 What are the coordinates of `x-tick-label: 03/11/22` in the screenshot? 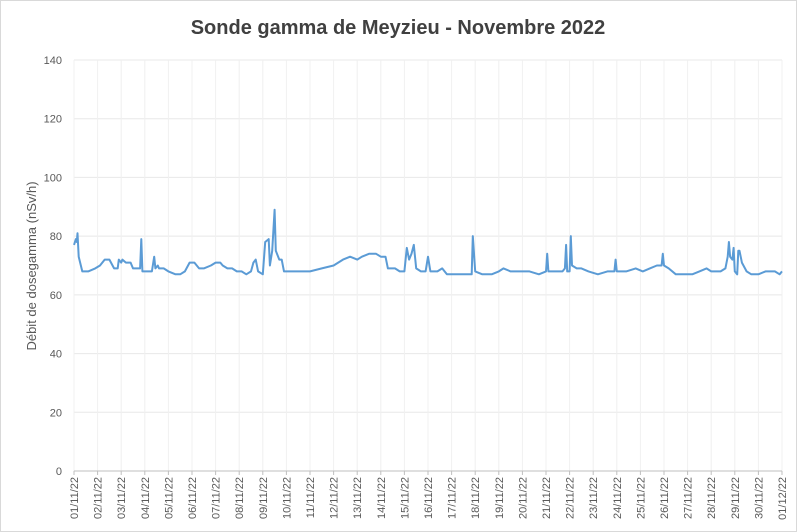 It's located at (122, 498).